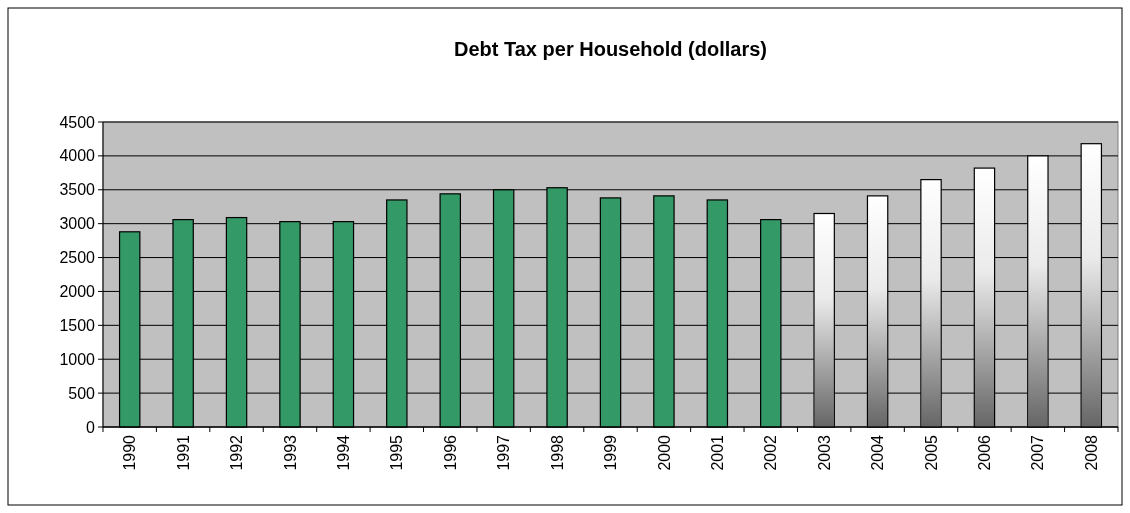  What do you see at coordinates (82, 393) in the screenshot?
I see `y-tick-label: 500` at bounding box center [82, 393].